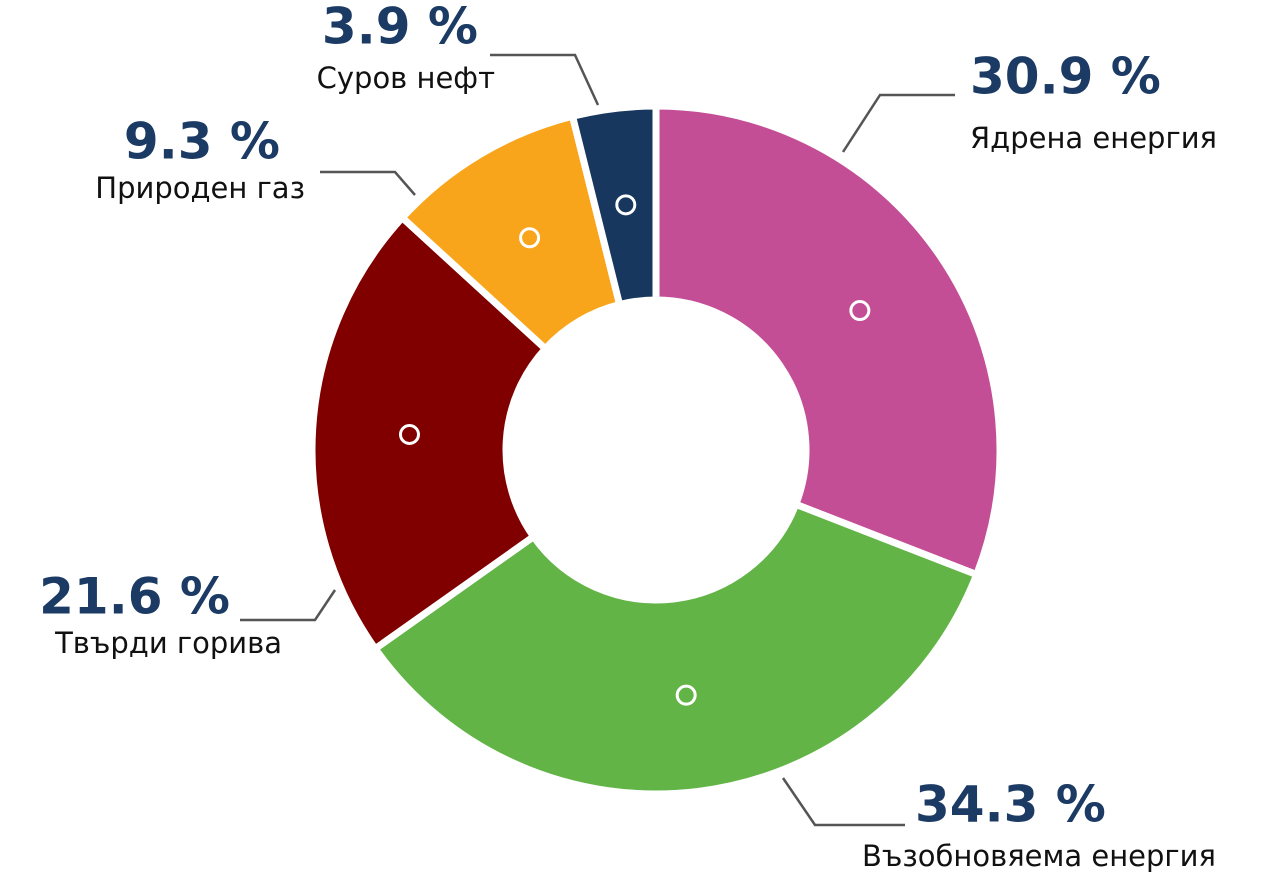 Image resolution: width=1287 pixels, height=881 pixels. Describe the element at coordinates (202, 142) in the screenshot. I see `value-label: 9.3 %` at that location.